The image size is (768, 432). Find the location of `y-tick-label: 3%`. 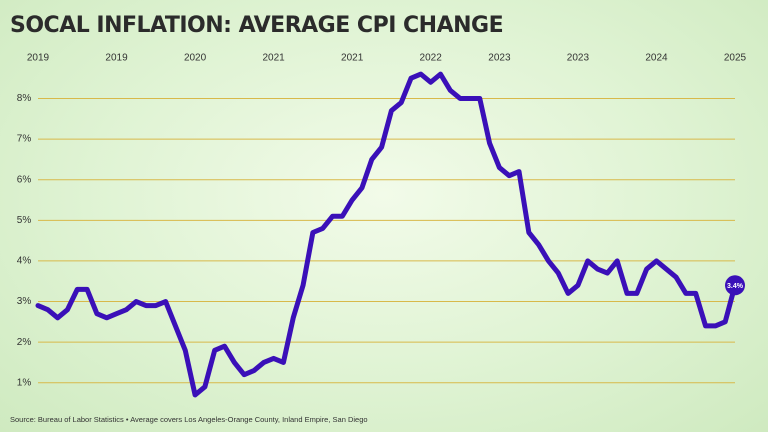

y-tick-label: 3% is located at coordinates (24, 301).